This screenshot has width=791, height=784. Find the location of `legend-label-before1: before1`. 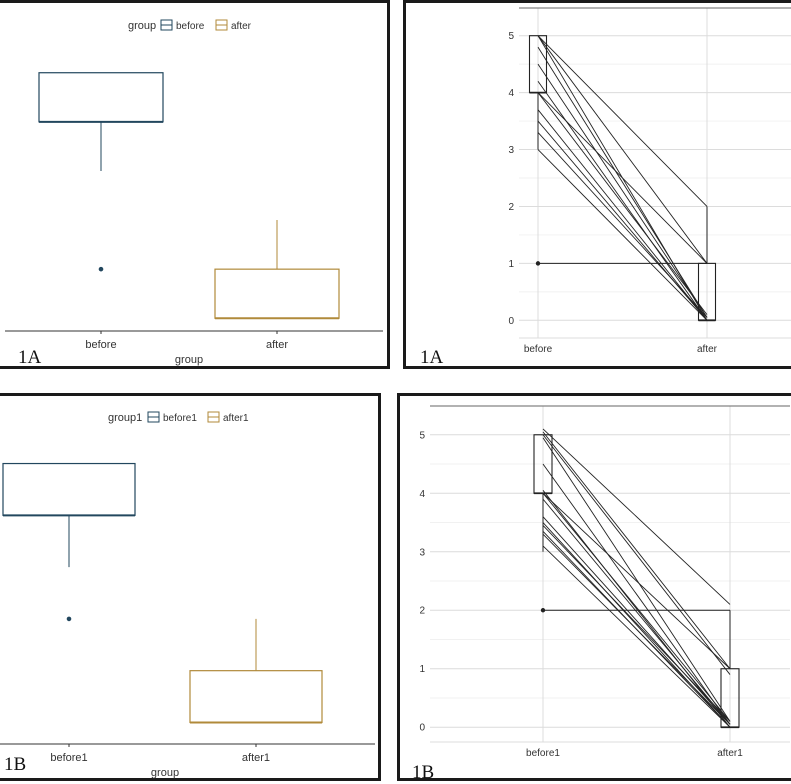

legend-label-before1: before1 is located at coordinates (180, 418).